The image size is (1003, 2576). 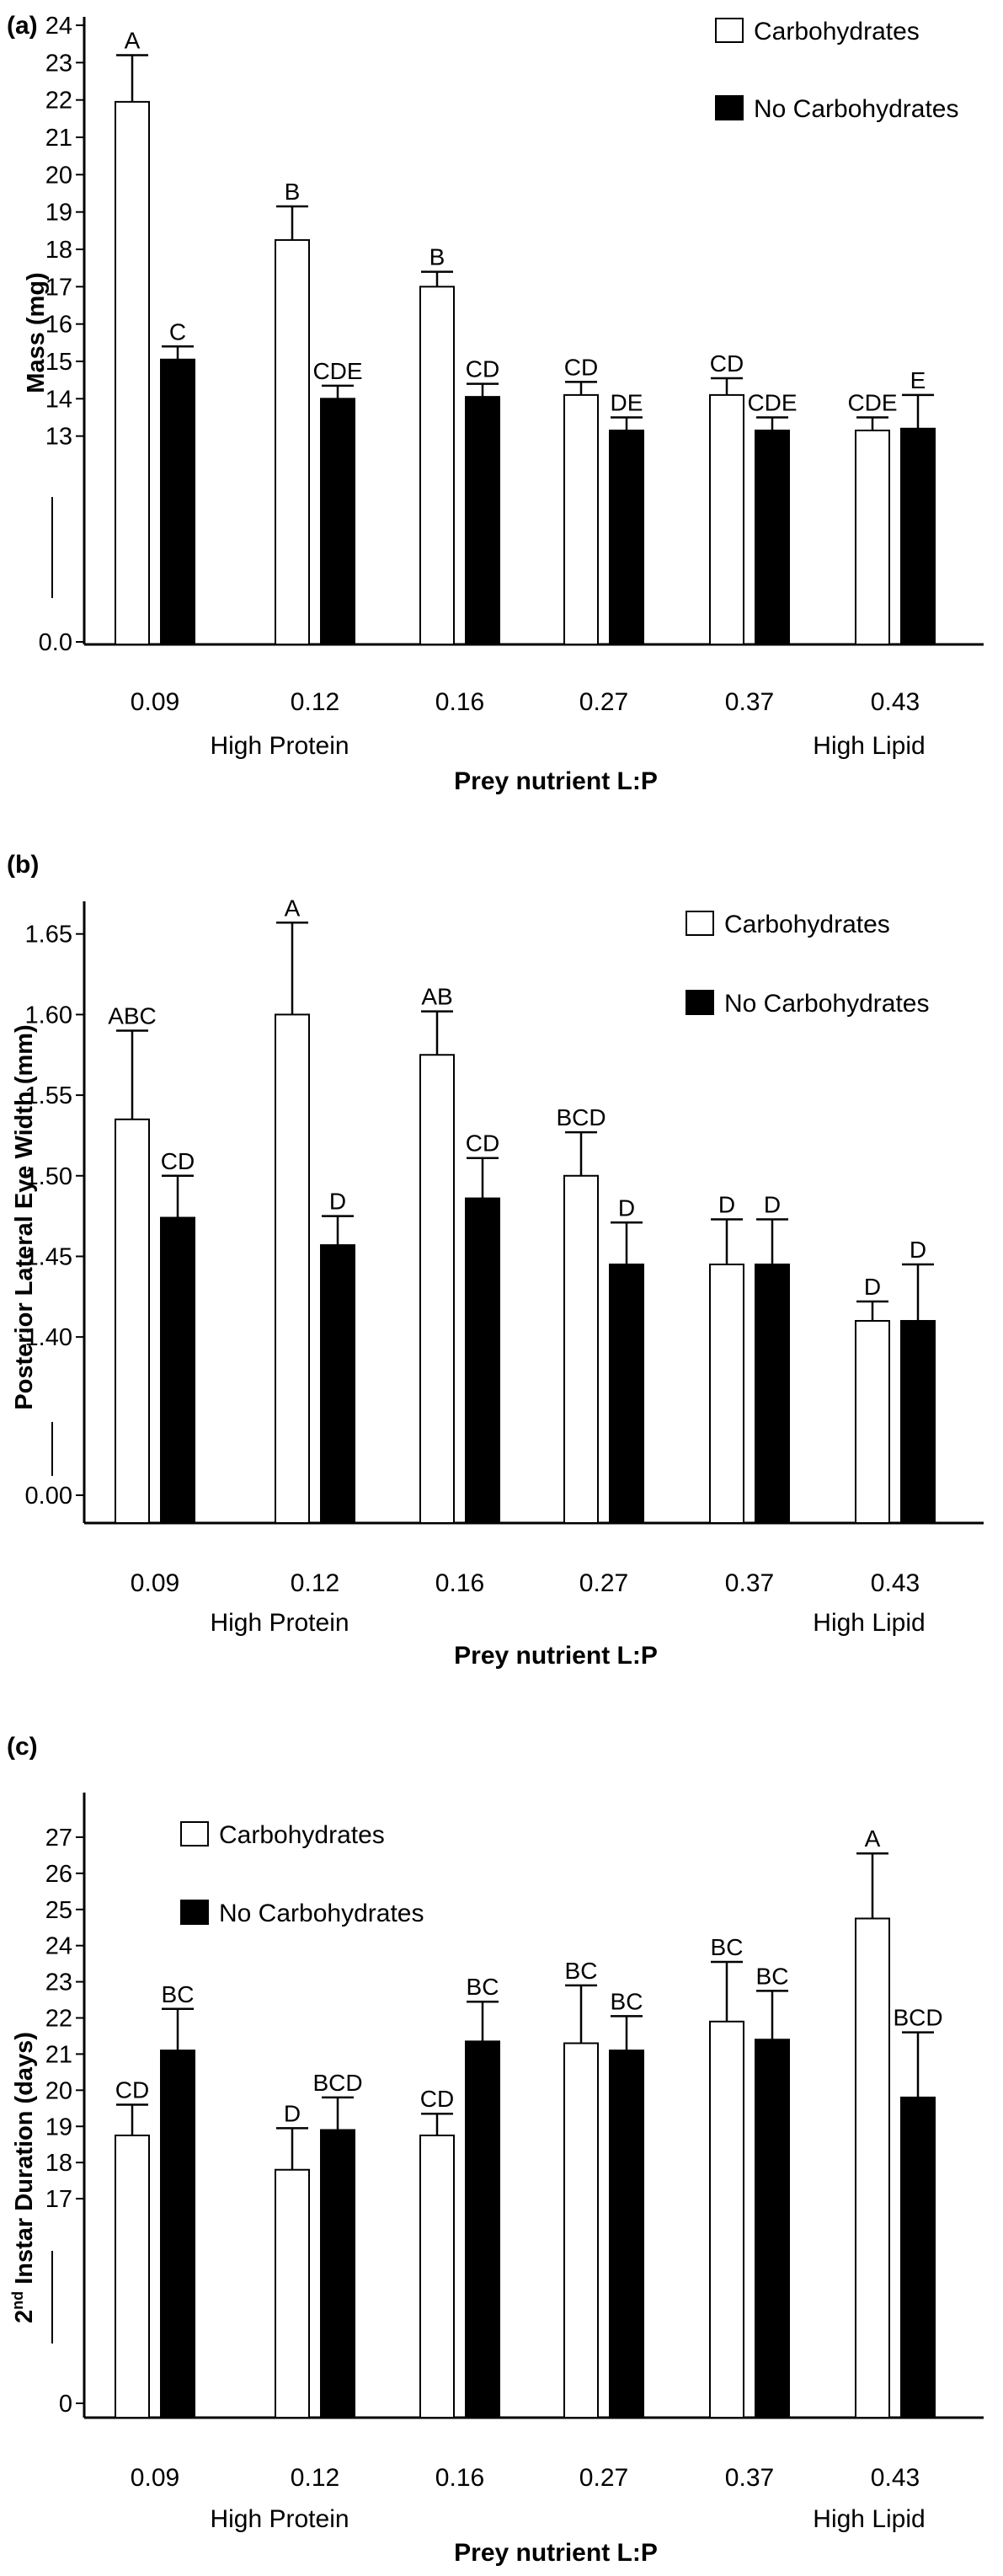 I want to click on significance-letter: DE, so click(x=627, y=403).